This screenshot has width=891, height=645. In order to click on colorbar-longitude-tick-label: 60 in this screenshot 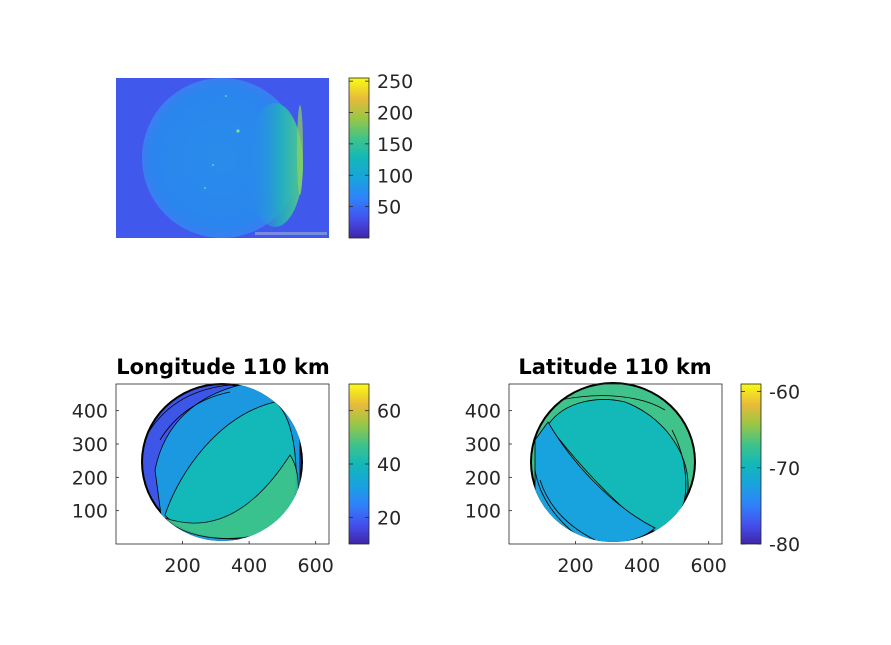, I will do `click(389, 412)`.